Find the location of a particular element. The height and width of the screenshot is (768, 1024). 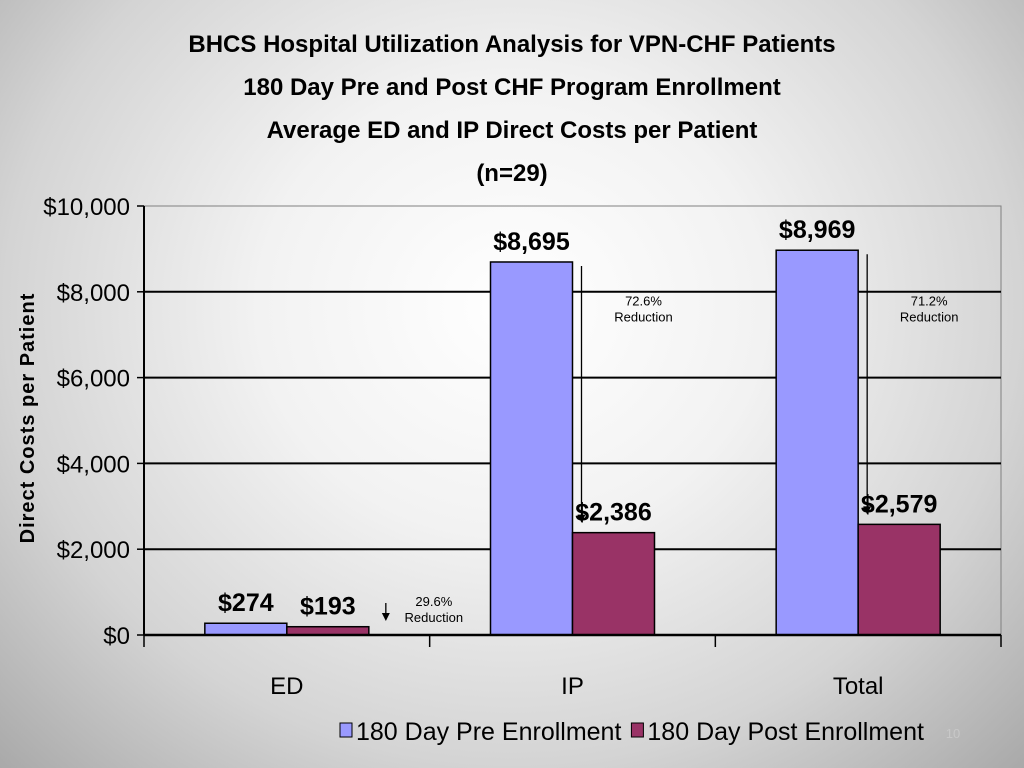

legend-label: 180 Day Pre Enrollment is located at coordinates (488, 732).